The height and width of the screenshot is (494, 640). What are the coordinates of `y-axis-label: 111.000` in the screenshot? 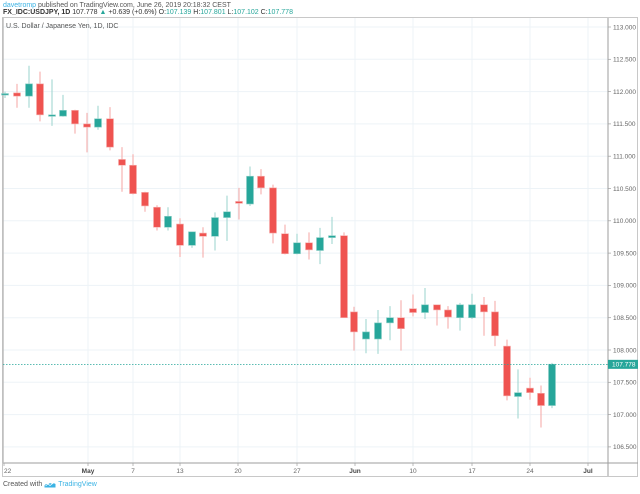 It's located at (624, 157).